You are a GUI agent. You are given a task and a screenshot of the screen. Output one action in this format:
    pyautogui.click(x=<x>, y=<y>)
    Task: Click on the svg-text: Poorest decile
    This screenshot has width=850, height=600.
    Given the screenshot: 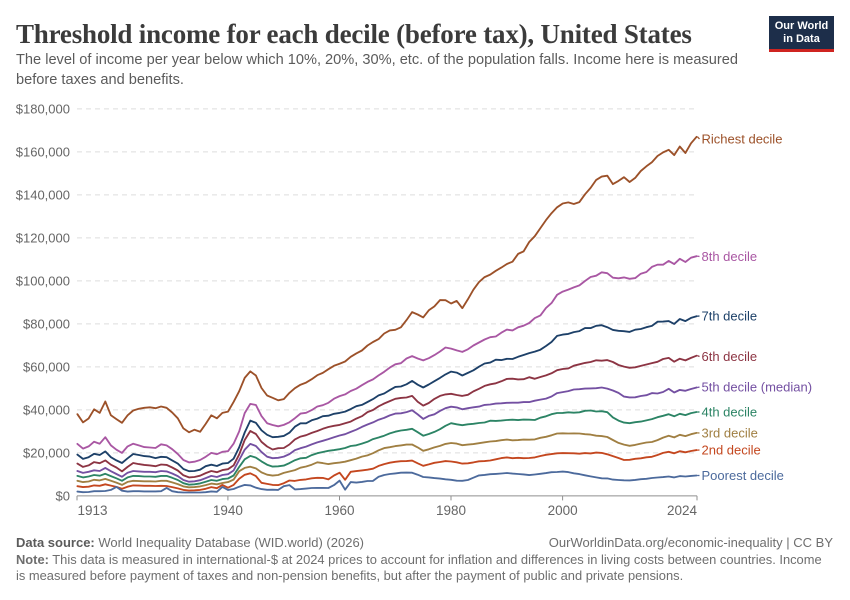 What is the action you would take?
    pyautogui.click(x=743, y=475)
    